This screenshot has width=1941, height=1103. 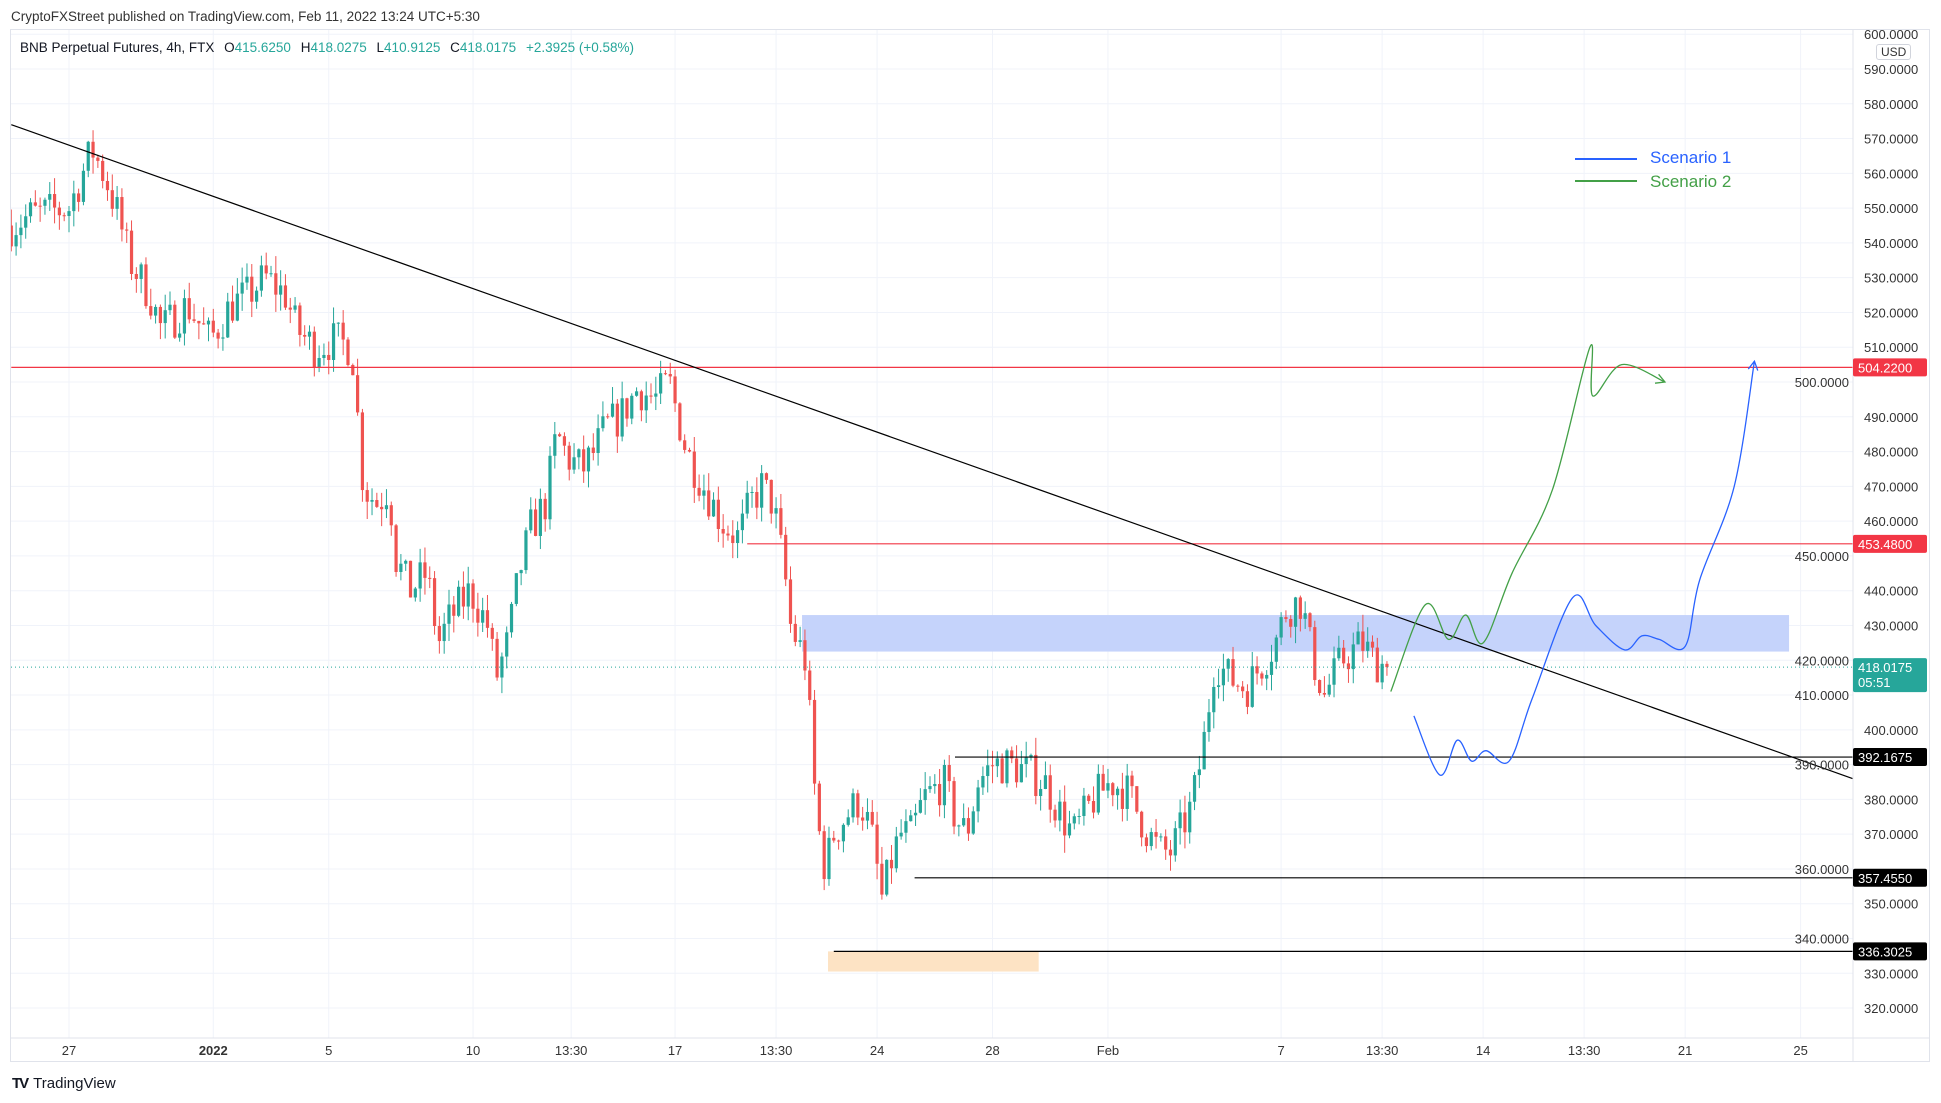 What do you see at coordinates (1753, 365) in the screenshot?
I see `scenario-1-arrow-icon` at bounding box center [1753, 365].